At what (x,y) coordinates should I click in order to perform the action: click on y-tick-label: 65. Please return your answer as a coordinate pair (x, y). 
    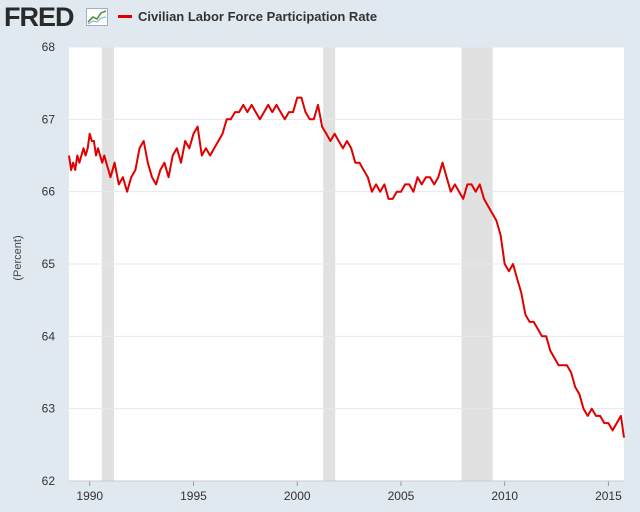
    Looking at the image, I should click on (49, 264).